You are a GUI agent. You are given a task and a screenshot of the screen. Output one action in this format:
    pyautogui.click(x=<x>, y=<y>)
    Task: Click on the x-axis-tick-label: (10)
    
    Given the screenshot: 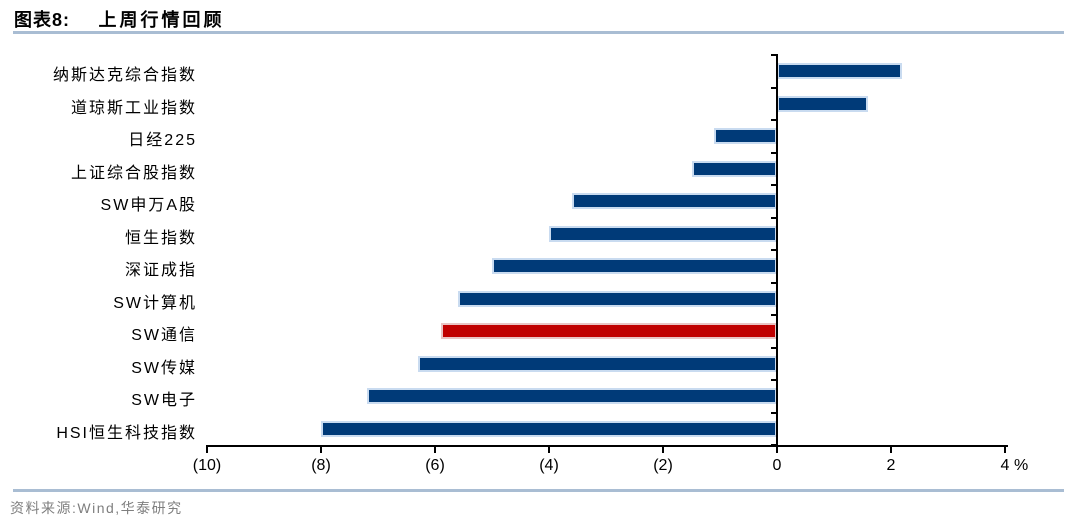 What is the action you would take?
    pyautogui.click(x=207, y=465)
    